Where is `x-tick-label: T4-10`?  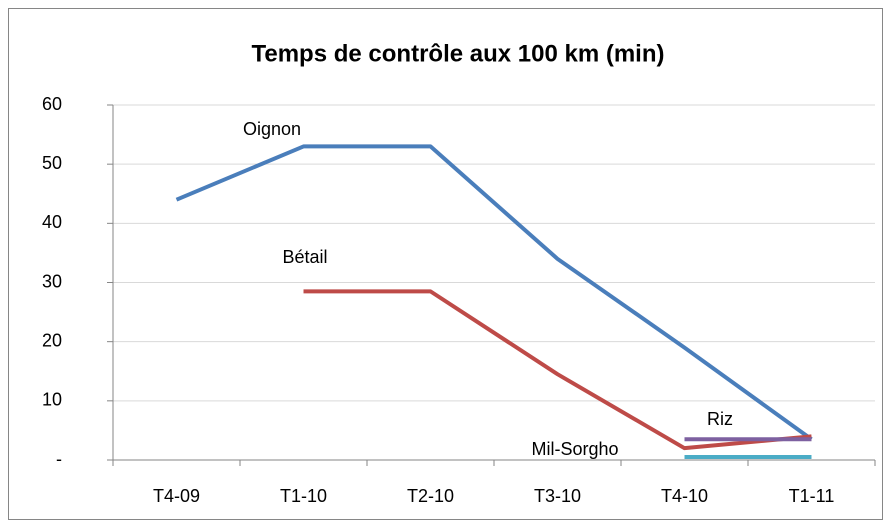 x-tick-label: T4-10 is located at coordinates (684, 496).